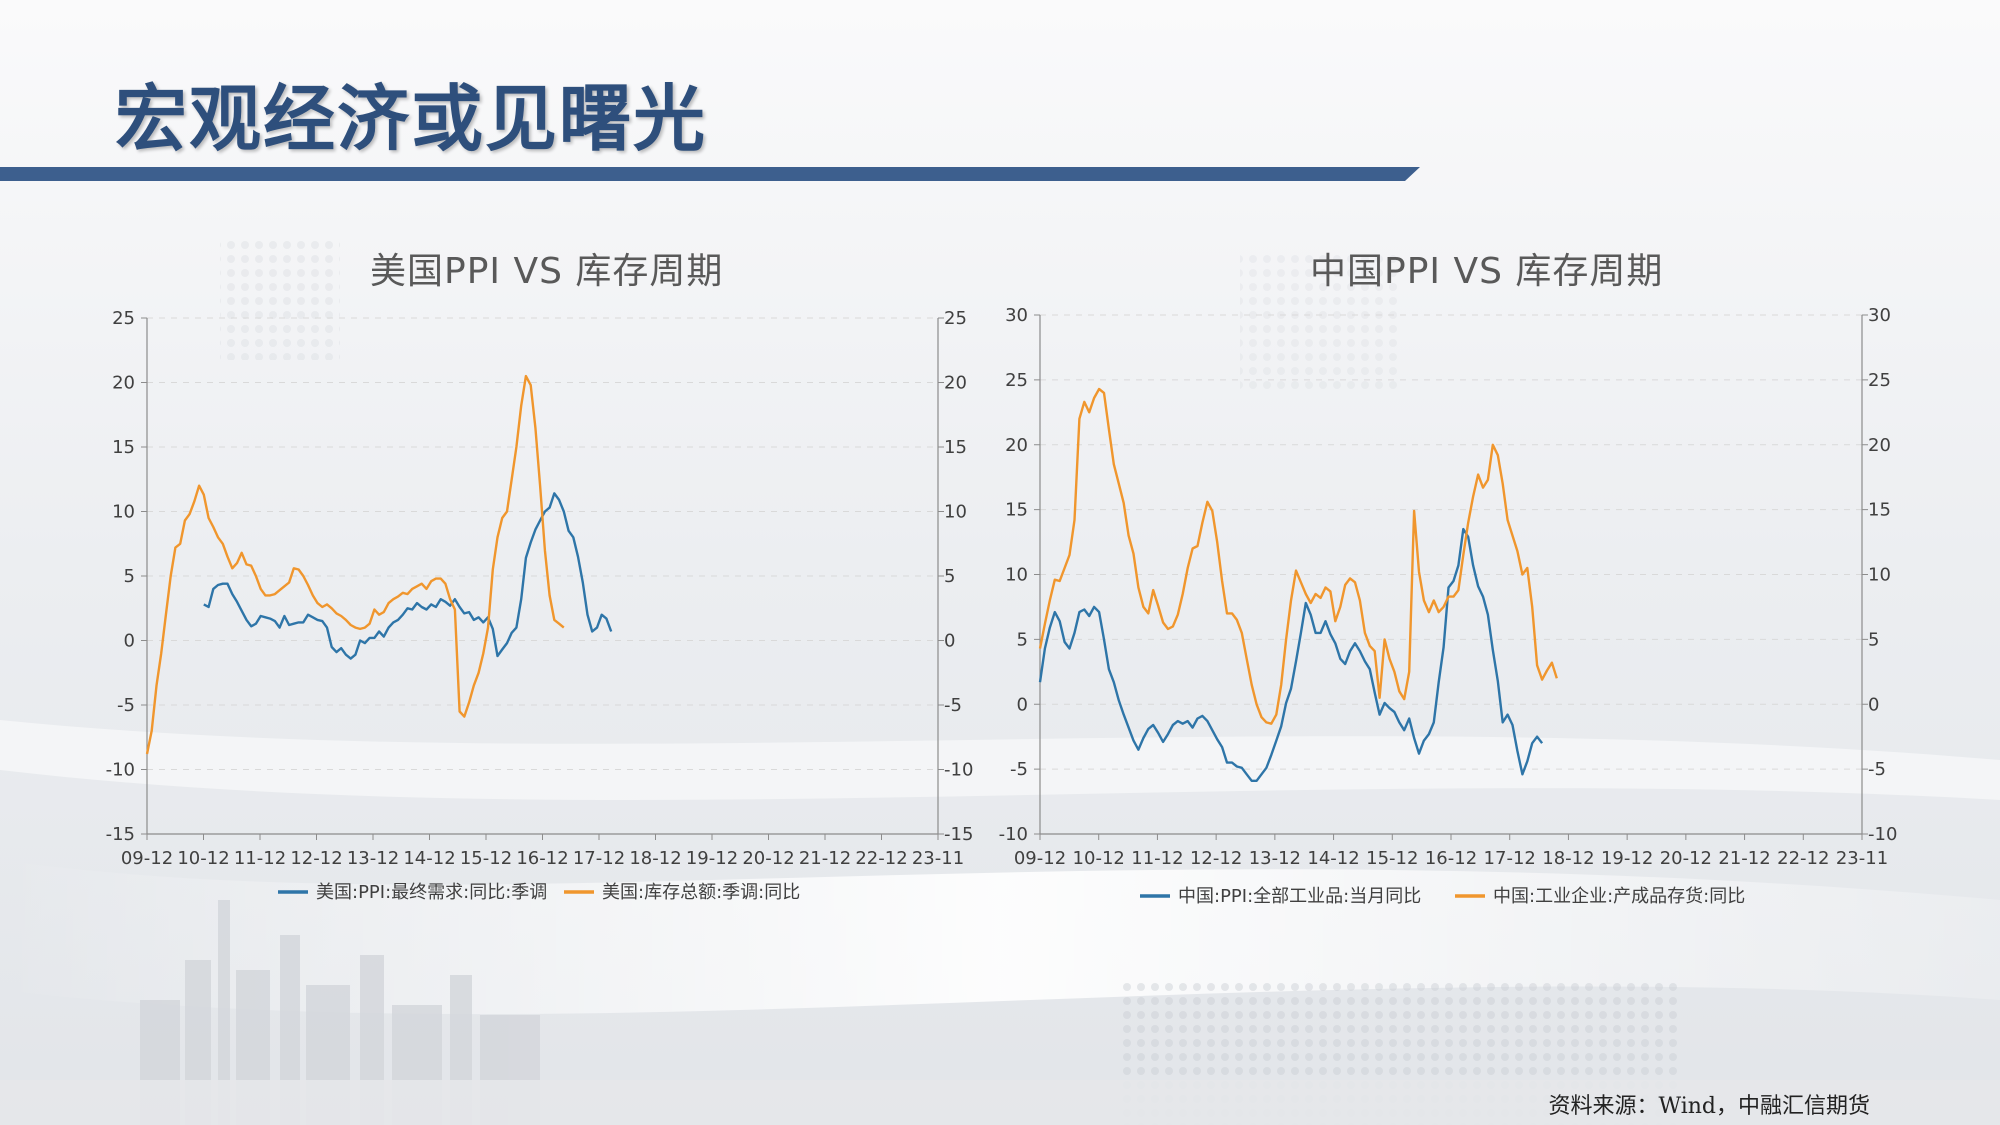 Image resolution: width=2000 pixels, height=1125 pixels. What do you see at coordinates (1487, 271) in the screenshot?
I see `chart-title-cn: 中国PPI VS 库存周期` at bounding box center [1487, 271].